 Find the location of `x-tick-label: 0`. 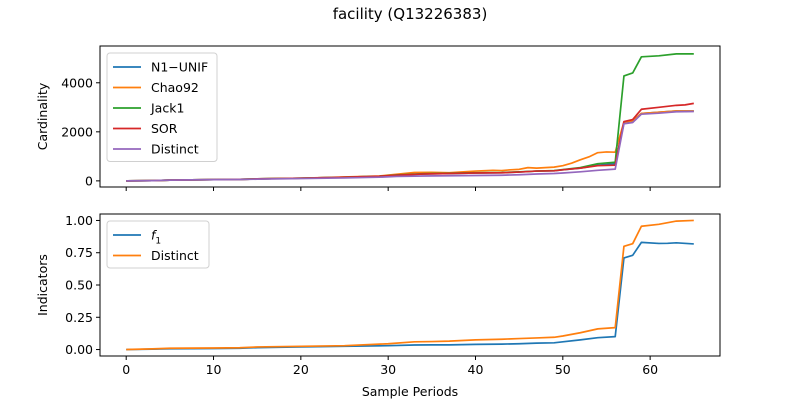

x-tick-label: 0 is located at coordinates (126, 369).